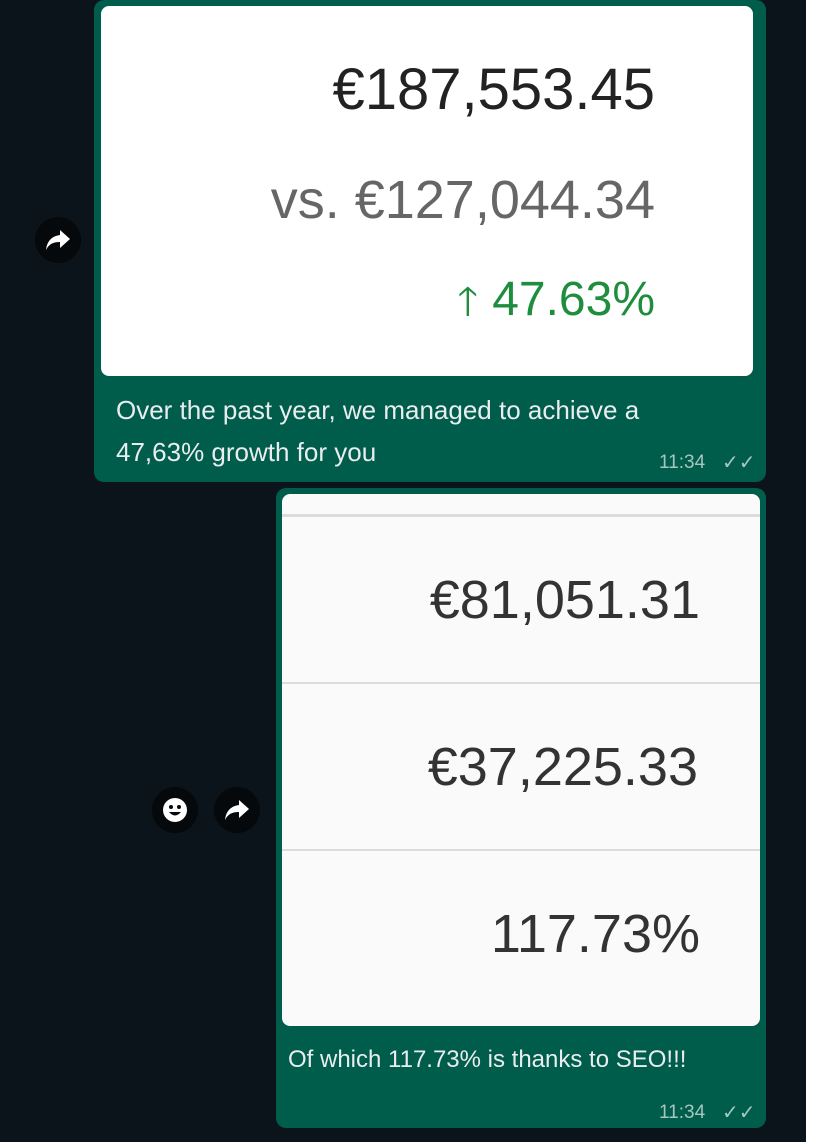  What do you see at coordinates (682, 1112) in the screenshot?
I see `message-time-2: 11:34` at bounding box center [682, 1112].